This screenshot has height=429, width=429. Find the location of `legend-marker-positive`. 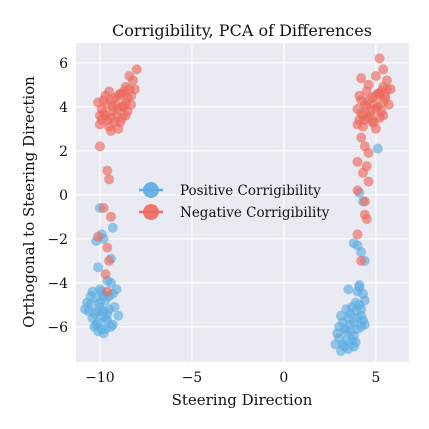

legend-marker-positive is located at coordinates (151, 190).